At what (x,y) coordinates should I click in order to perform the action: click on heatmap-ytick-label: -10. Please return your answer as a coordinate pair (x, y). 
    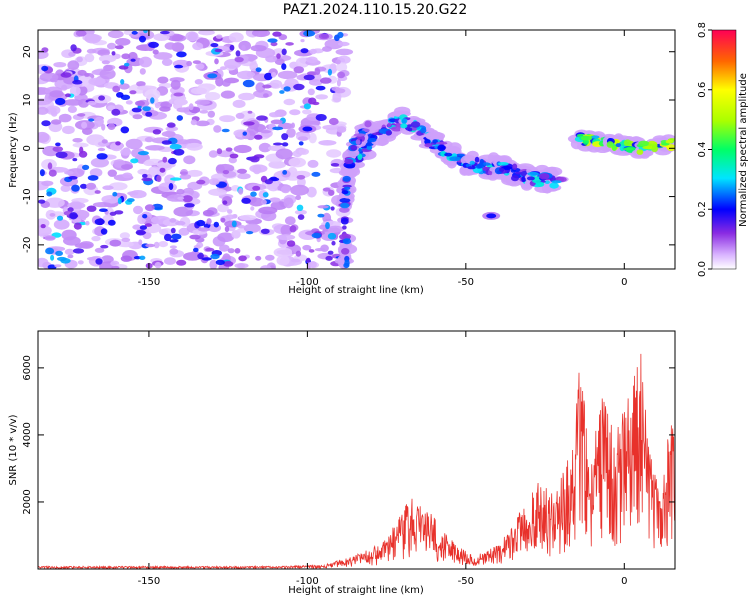
    Looking at the image, I should click on (27, 196).